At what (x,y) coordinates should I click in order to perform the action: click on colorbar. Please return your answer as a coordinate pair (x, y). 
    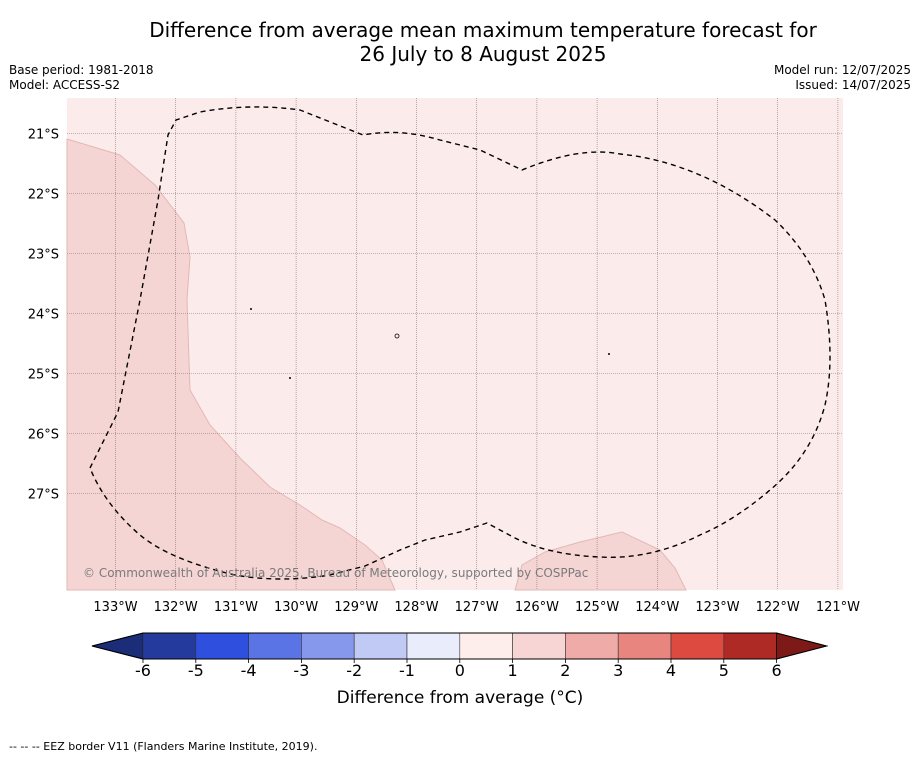
    Looking at the image, I should click on (460, 646).